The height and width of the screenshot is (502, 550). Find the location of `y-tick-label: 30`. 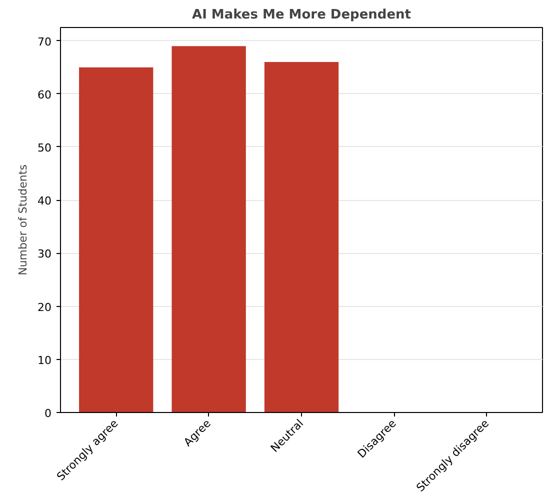

y-tick-label: 30 is located at coordinates (45, 254).